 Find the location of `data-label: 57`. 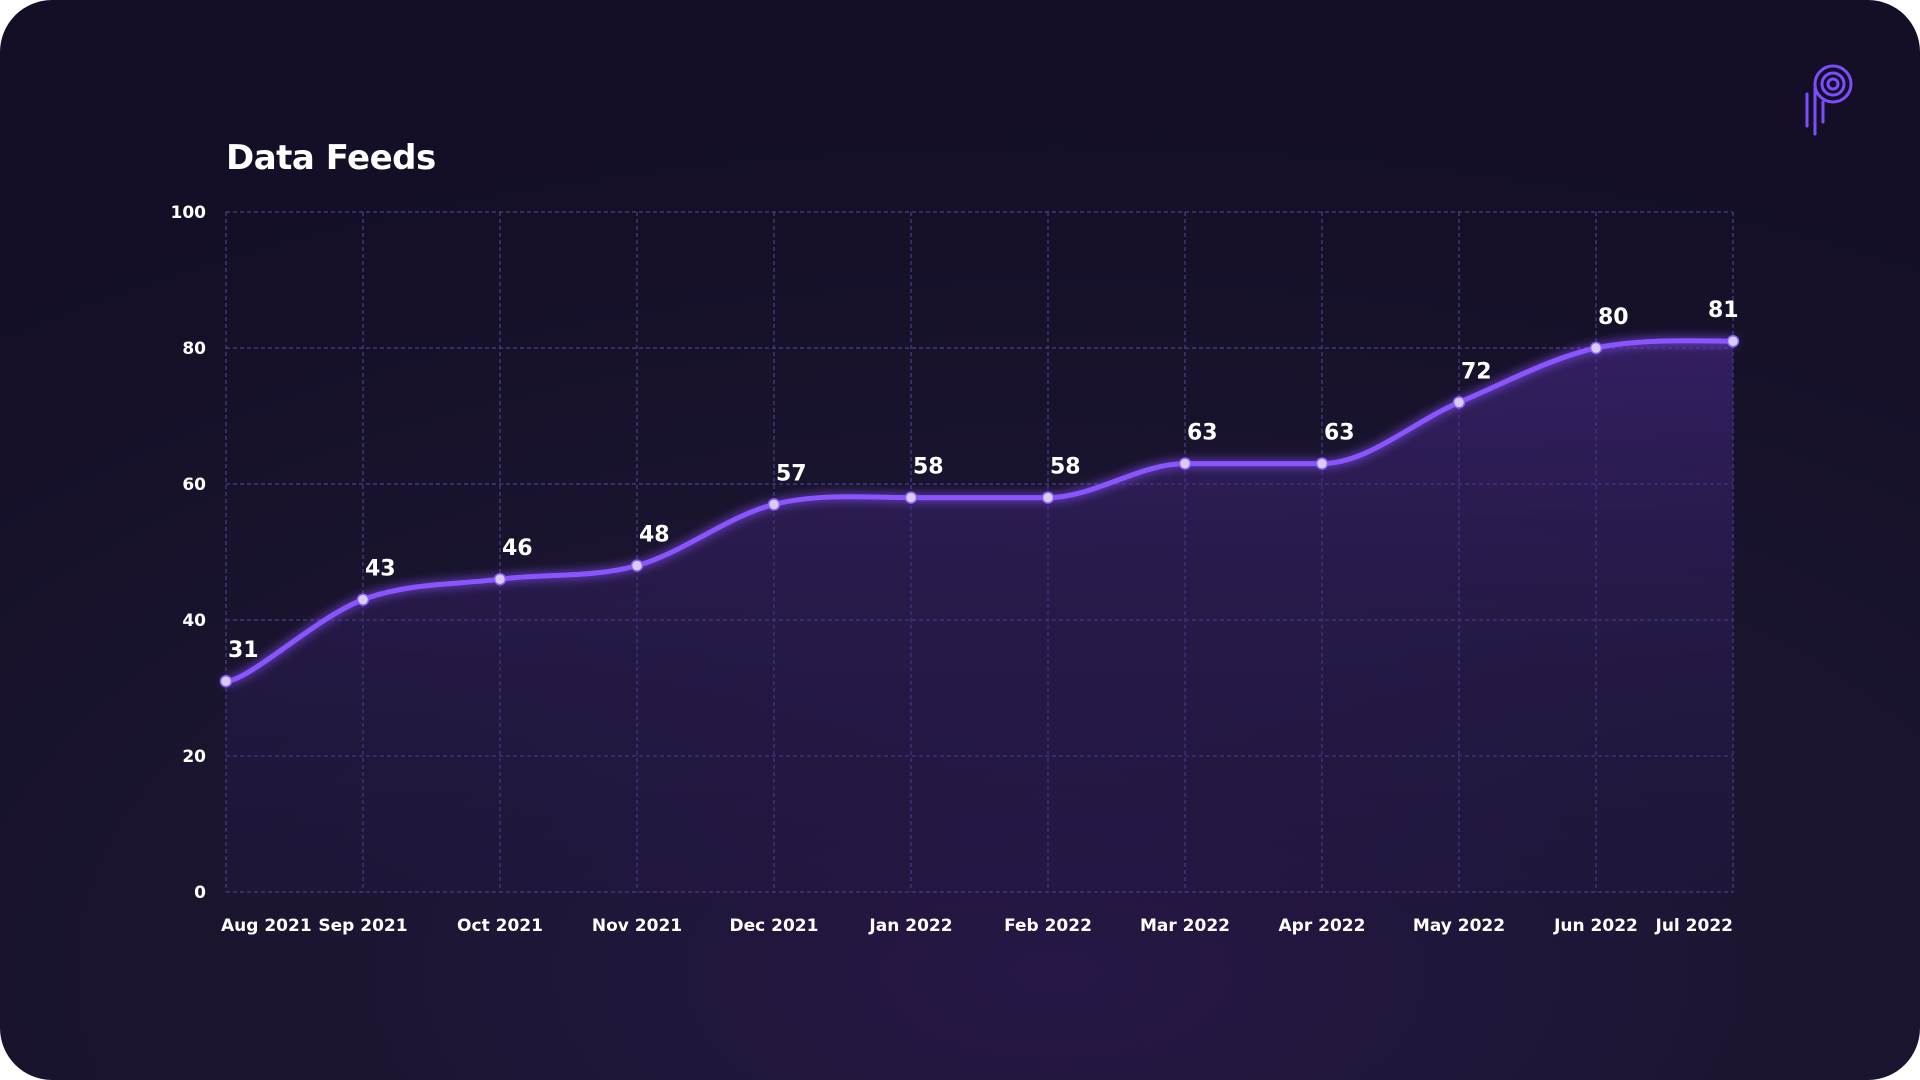

data-label: 57 is located at coordinates (791, 473).